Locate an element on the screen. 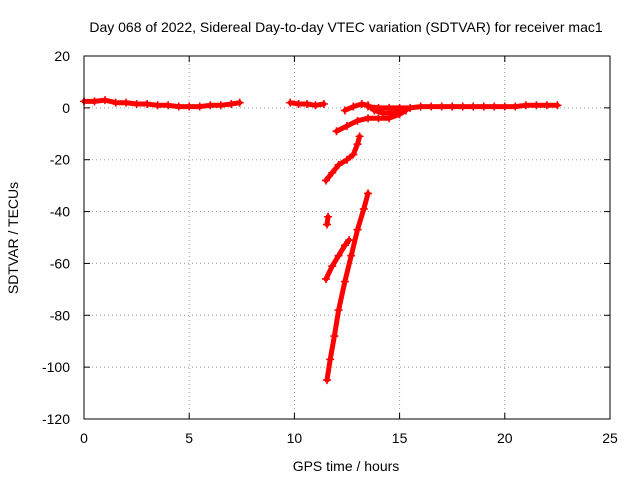  y-tick-label: 20 is located at coordinates (62, 56).